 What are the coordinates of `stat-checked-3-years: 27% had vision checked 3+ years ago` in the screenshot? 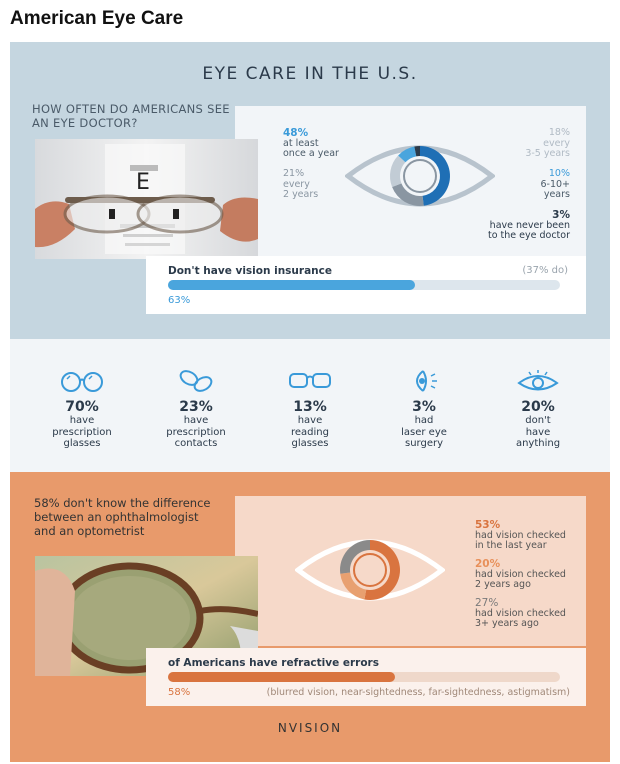 It's located at (520, 613).